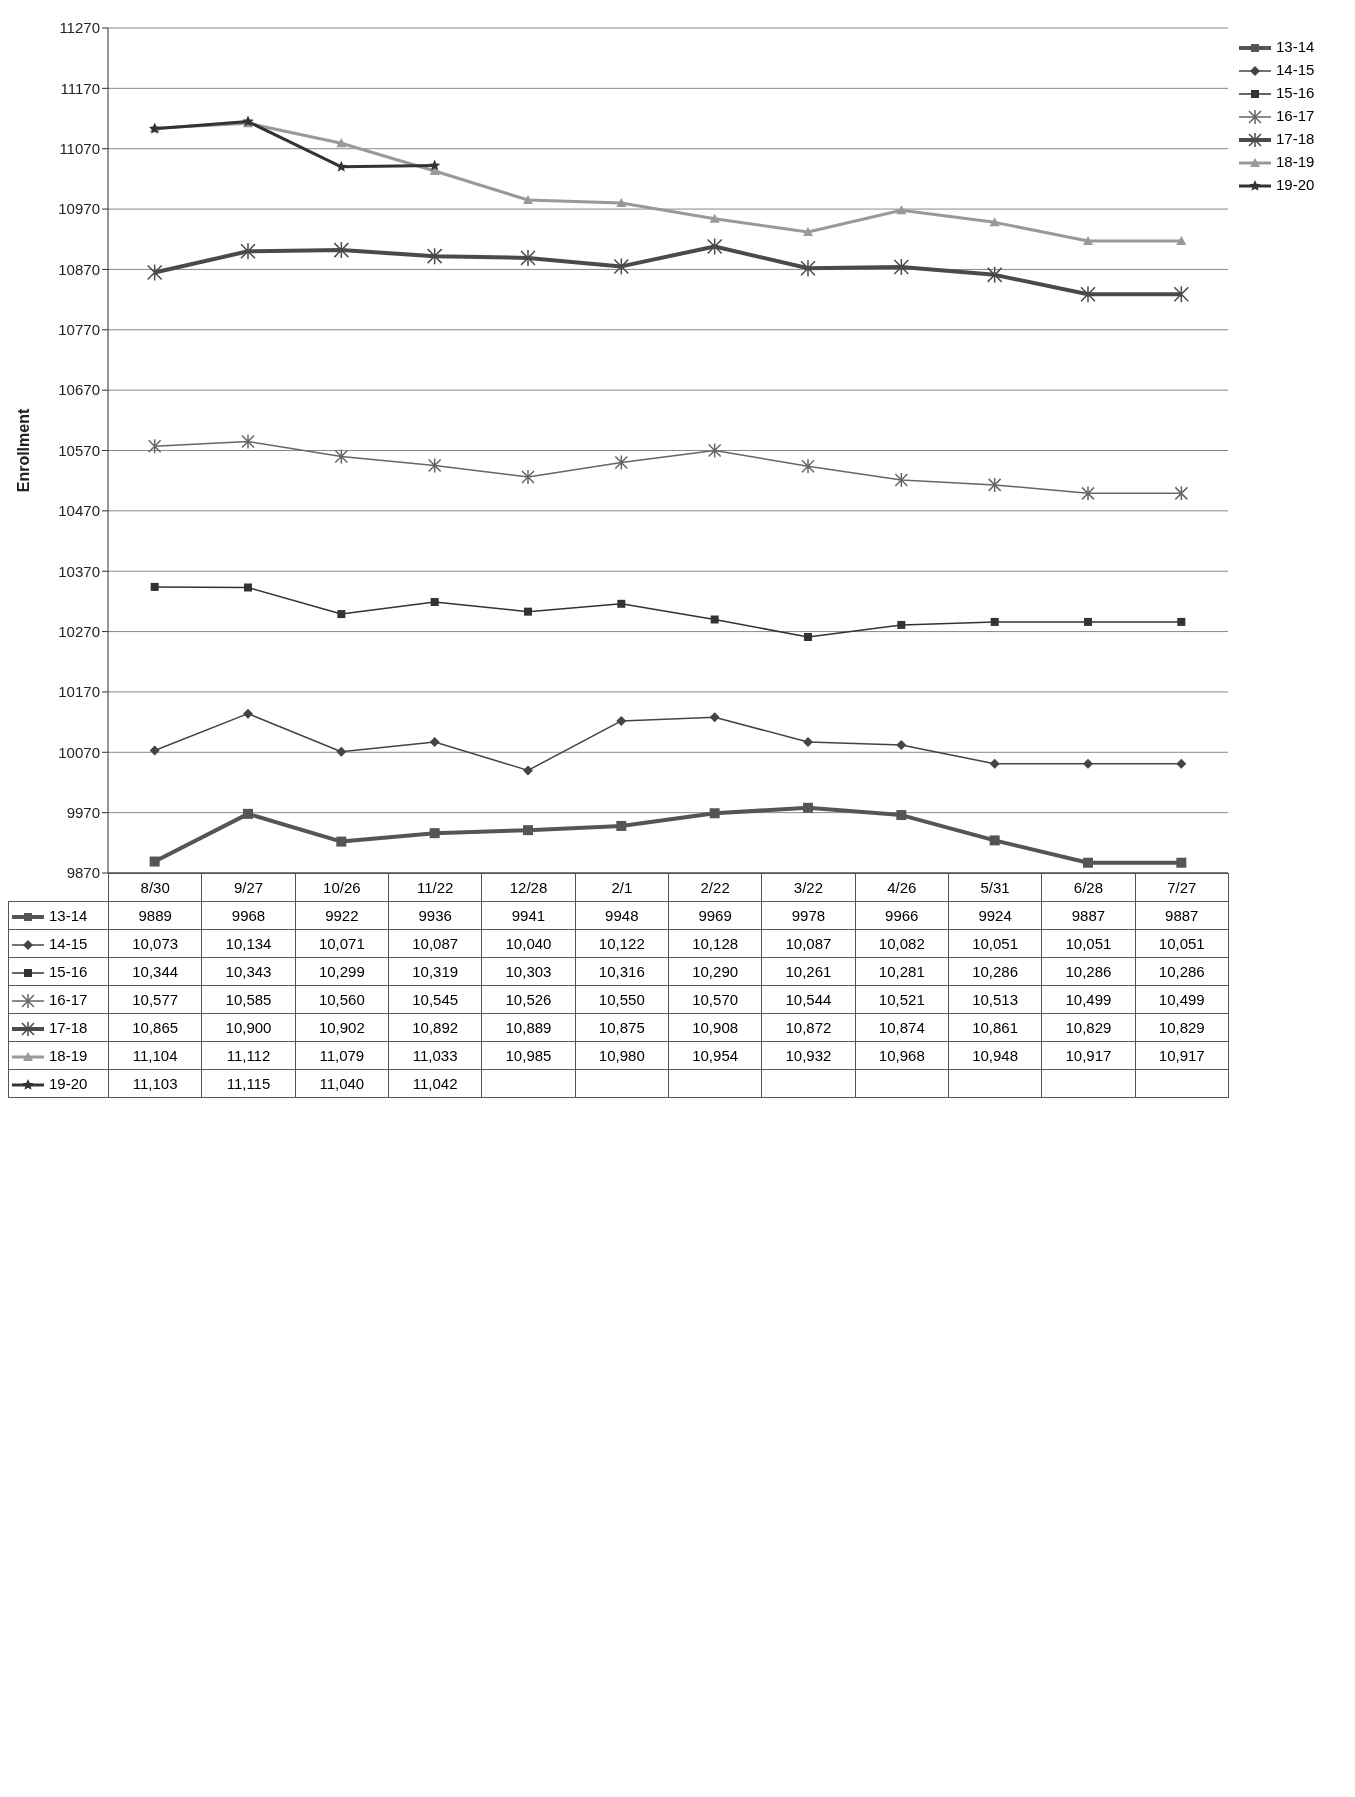 This screenshot has height=1797, width=1355. I want to click on data-label: 9969, so click(715, 915).